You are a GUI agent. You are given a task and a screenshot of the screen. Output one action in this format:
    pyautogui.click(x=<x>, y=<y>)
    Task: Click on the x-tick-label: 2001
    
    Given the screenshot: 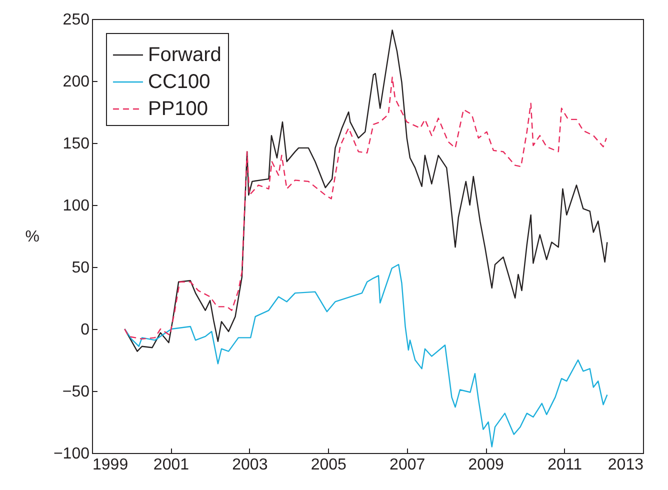 What is the action you would take?
    pyautogui.click(x=171, y=465)
    